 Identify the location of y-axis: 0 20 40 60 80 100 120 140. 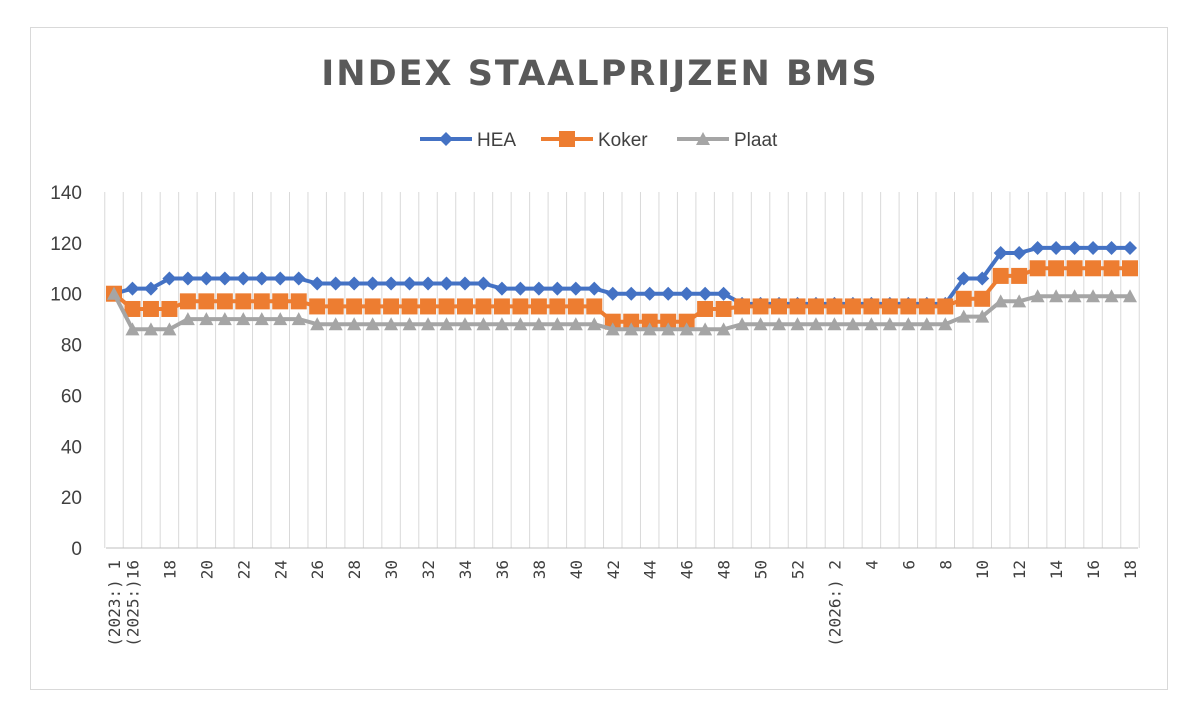
(66, 371).